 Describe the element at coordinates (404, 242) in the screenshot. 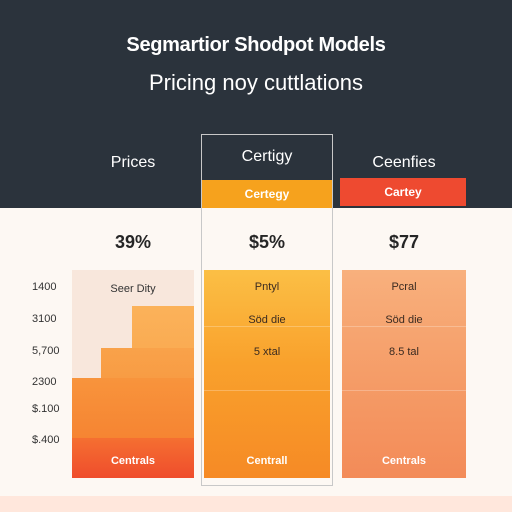

I see `price-value-ceenfies: $77` at that location.